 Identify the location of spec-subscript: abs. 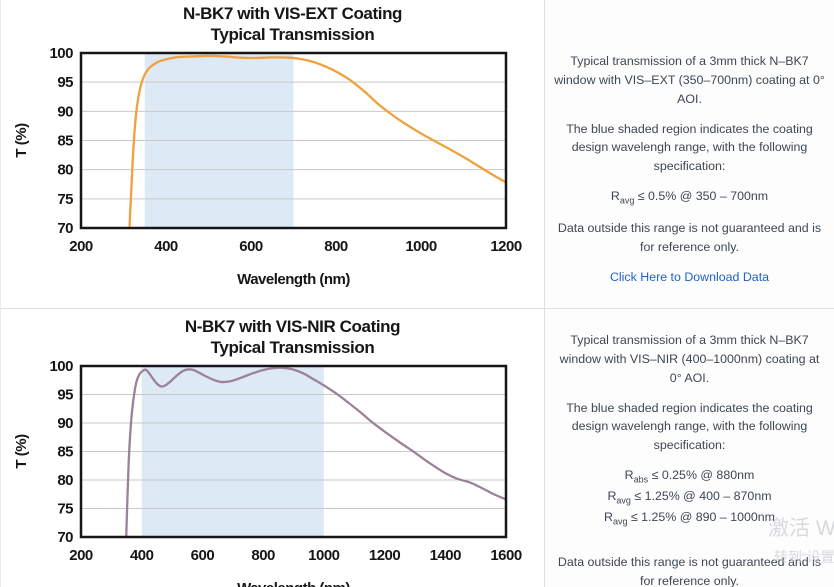
(641, 479).